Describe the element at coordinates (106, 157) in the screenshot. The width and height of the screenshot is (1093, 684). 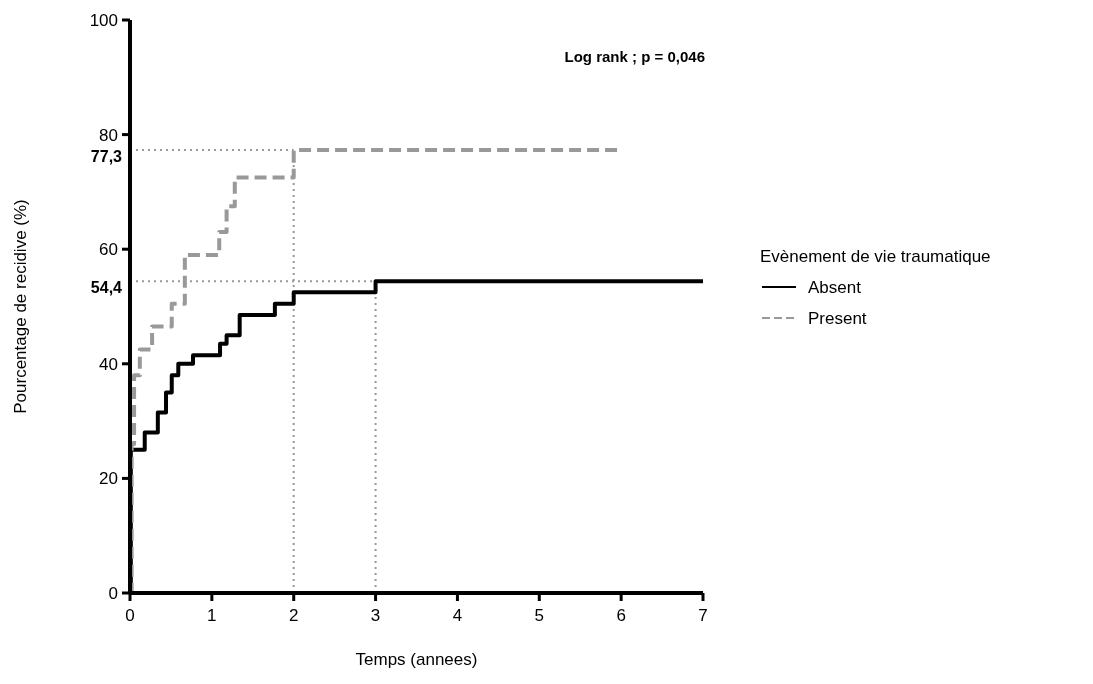
I see `ref-line-label: 77,3` at that location.